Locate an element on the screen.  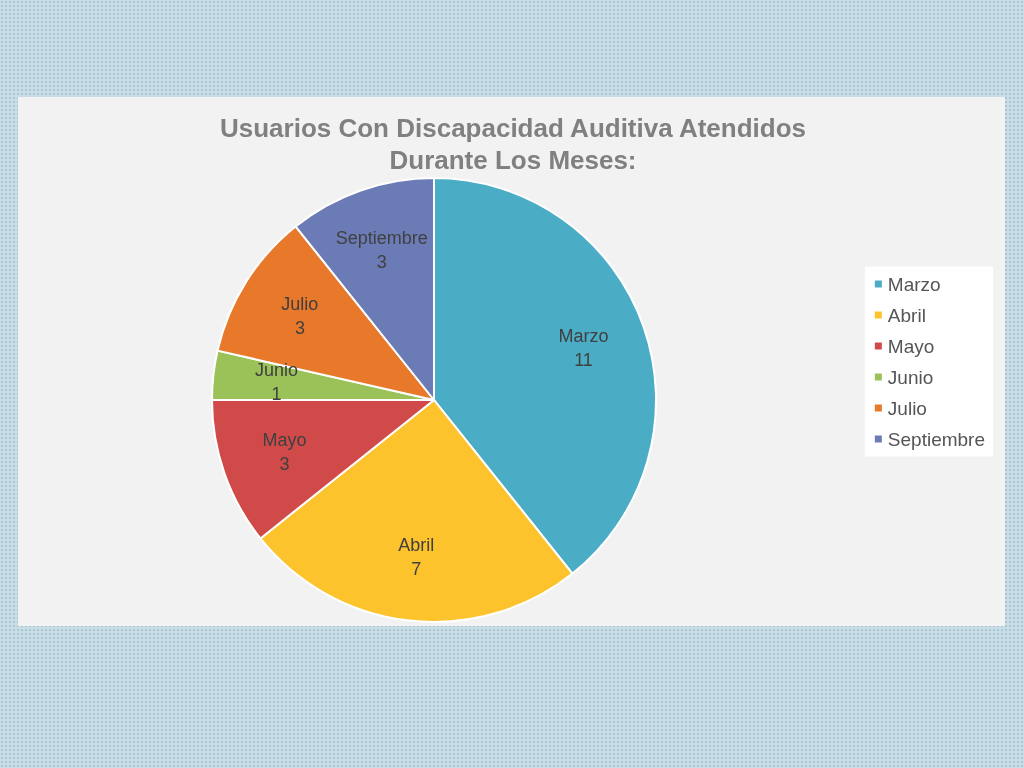
slice-label: Junio is located at coordinates (277, 370).